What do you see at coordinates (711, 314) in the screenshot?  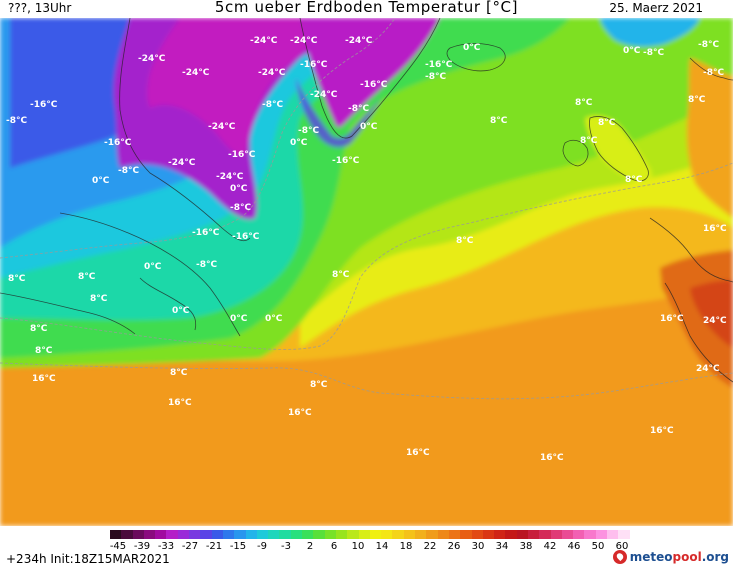 I see `zone-iberia-core` at bounding box center [711, 314].